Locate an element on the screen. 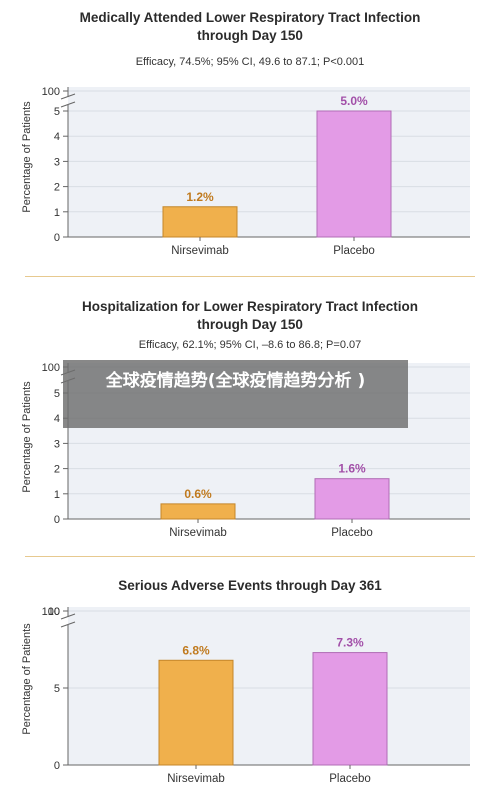  bar-value-label: 7.3% is located at coordinates (350, 643).